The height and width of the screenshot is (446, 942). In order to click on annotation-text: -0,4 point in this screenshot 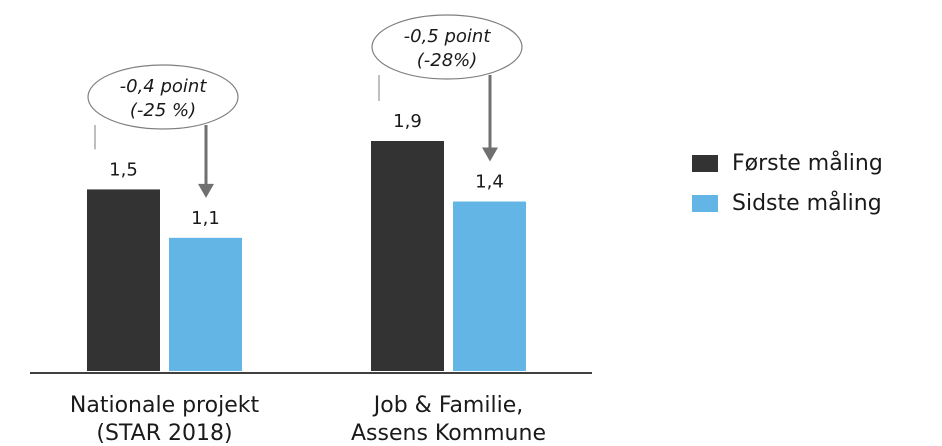, I will do `click(164, 86)`.